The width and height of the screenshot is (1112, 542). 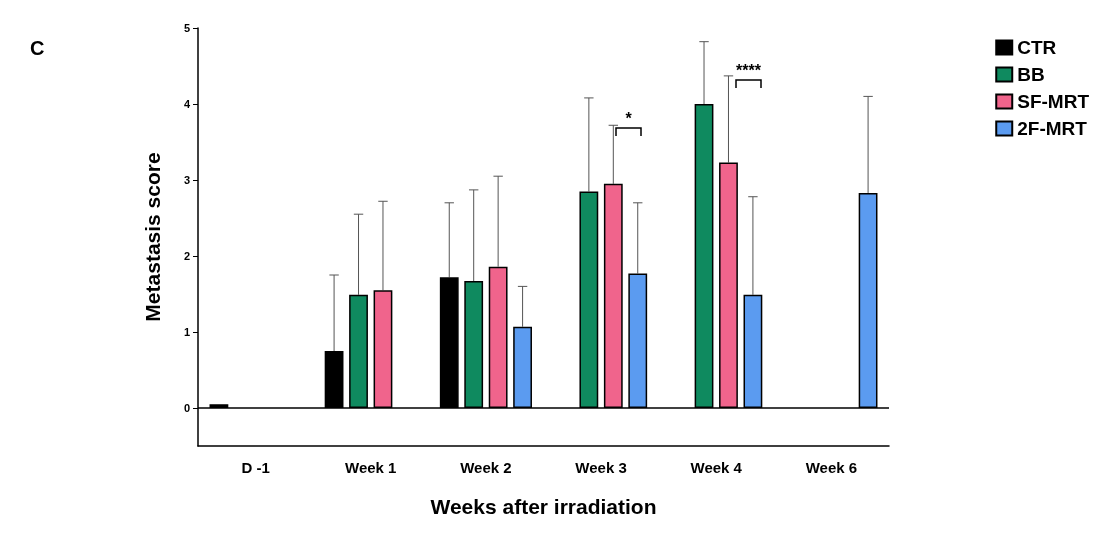 I want to click on y-axis-title: Metastasis score, so click(x=152, y=237).